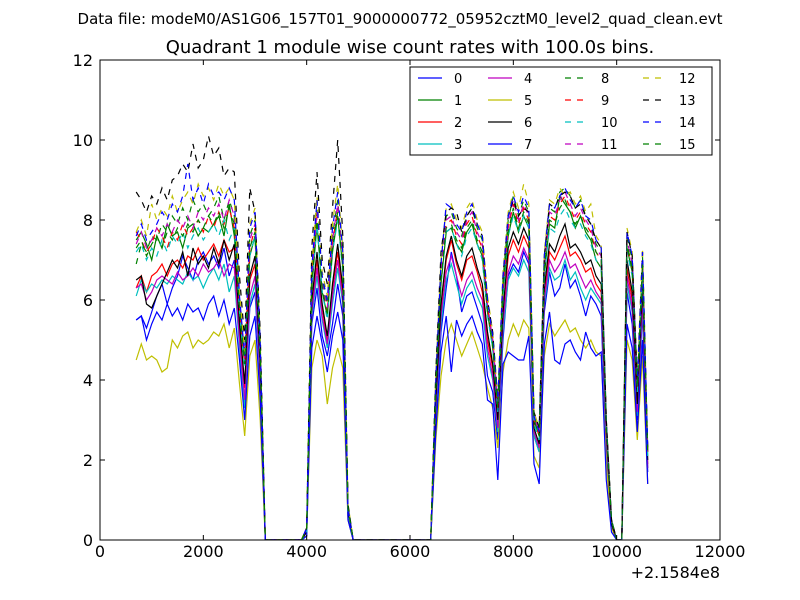  What do you see at coordinates (203, 551) in the screenshot?
I see `x-tick-label: 2000` at bounding box center [203, 551].